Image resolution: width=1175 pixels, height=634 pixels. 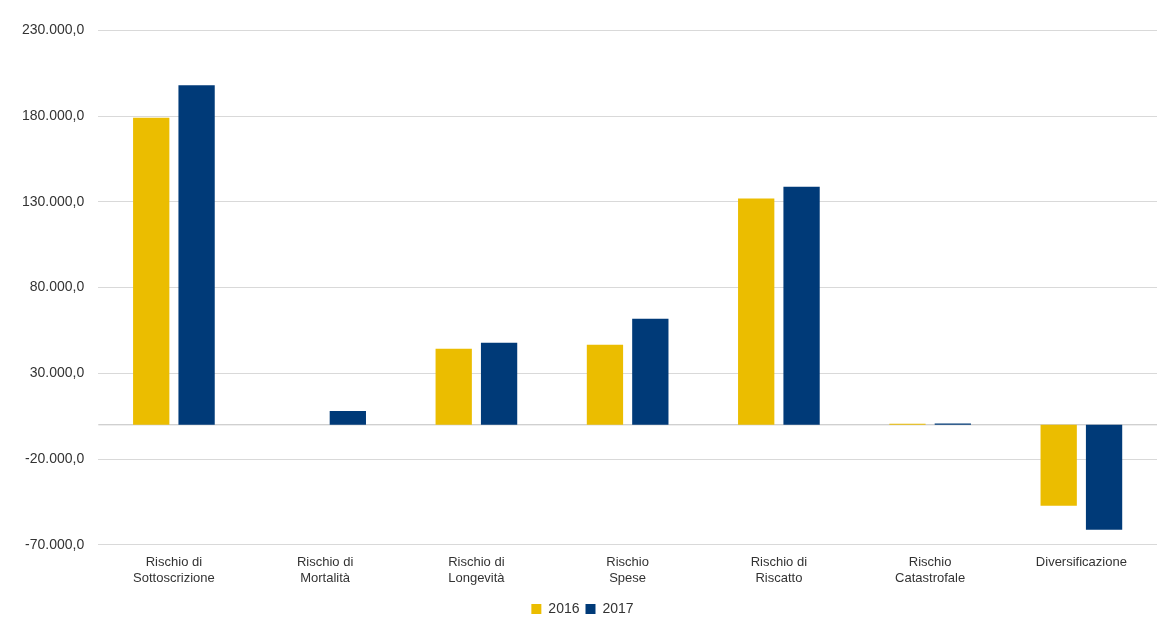 I want to click on y-tick-label: -70.000,0, so click(x=55, y=543).